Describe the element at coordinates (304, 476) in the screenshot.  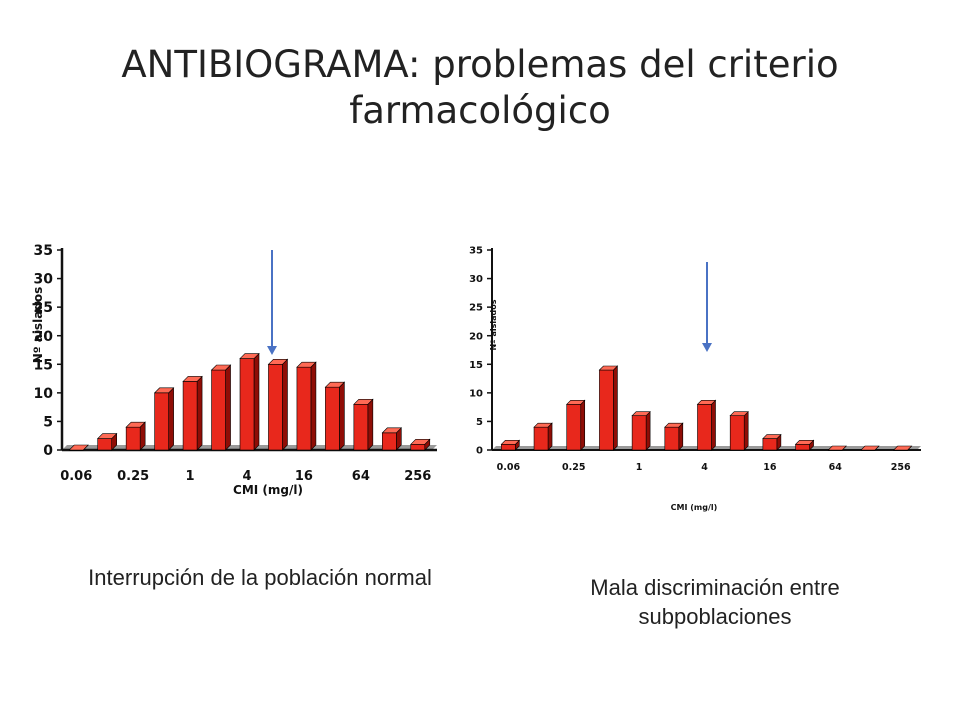
I see `x-tick-label: 16` at that location.